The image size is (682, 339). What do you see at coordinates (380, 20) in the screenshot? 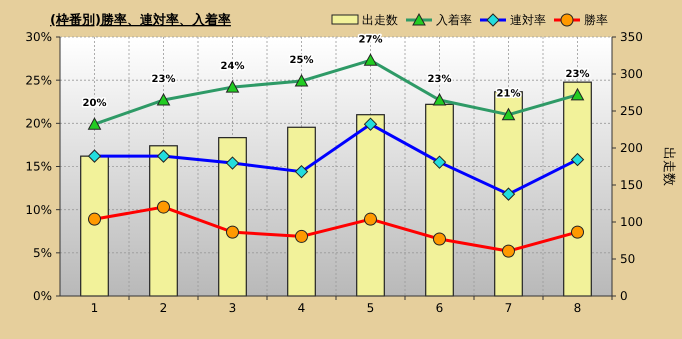
I see `legend-label: 出走数` at bounding box center [380, 20].